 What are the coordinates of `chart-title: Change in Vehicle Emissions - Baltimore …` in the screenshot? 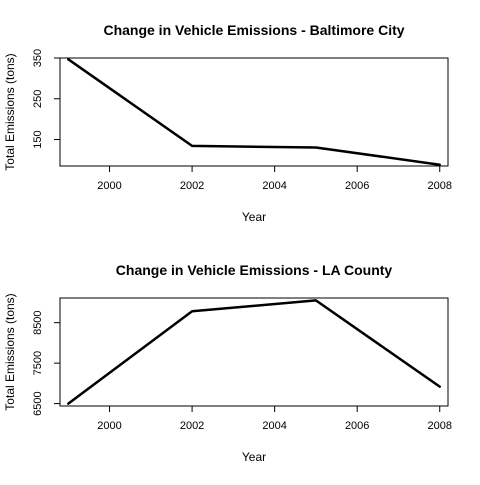 It's located at (253, 30).